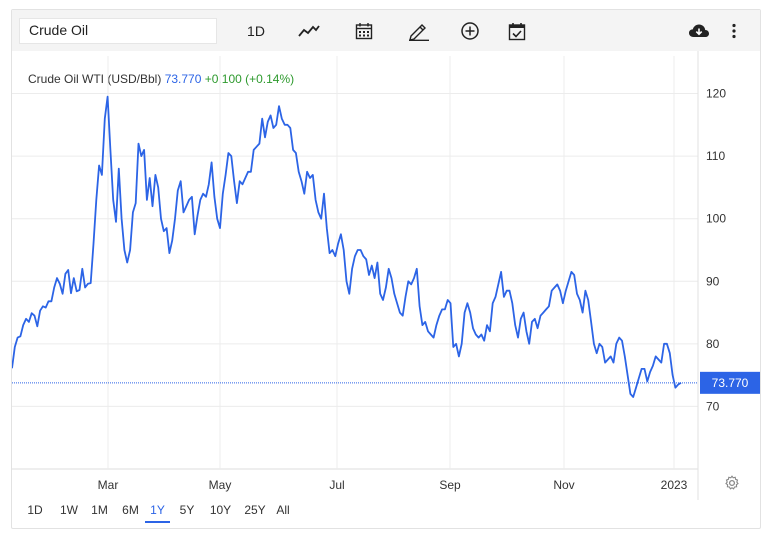  Describe the element at coordinates (108, 485) in the screenshot. I see `x-tick-label: Mar` at that location.